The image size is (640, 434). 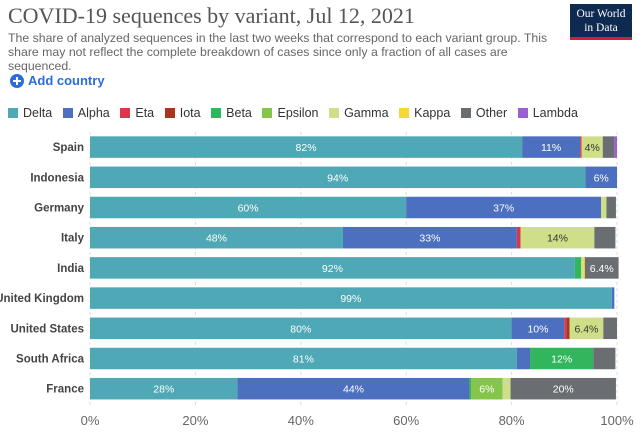 What do you see at coordinates (248, 209) in the screenshot?
I see `data-label: 60%` at bounding box center [248, 209].